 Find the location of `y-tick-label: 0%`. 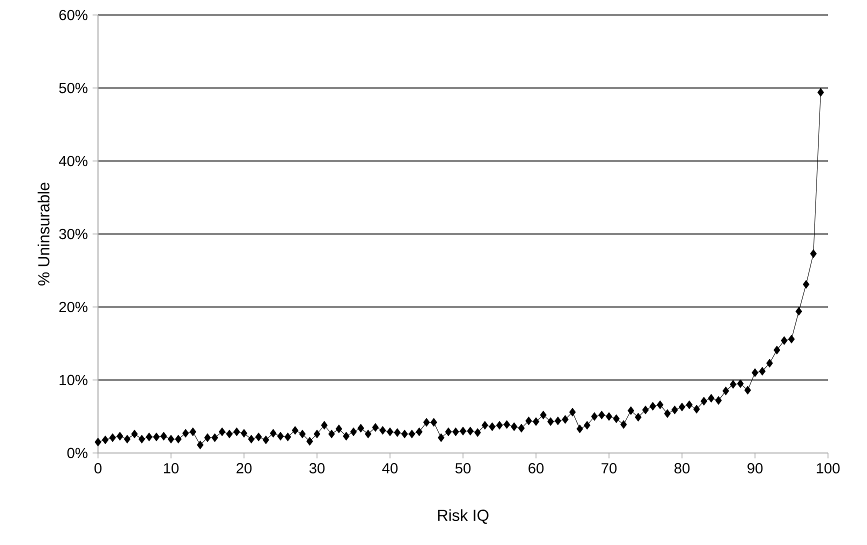

y-tick-label: 0% is located at coordinates (77, 453).